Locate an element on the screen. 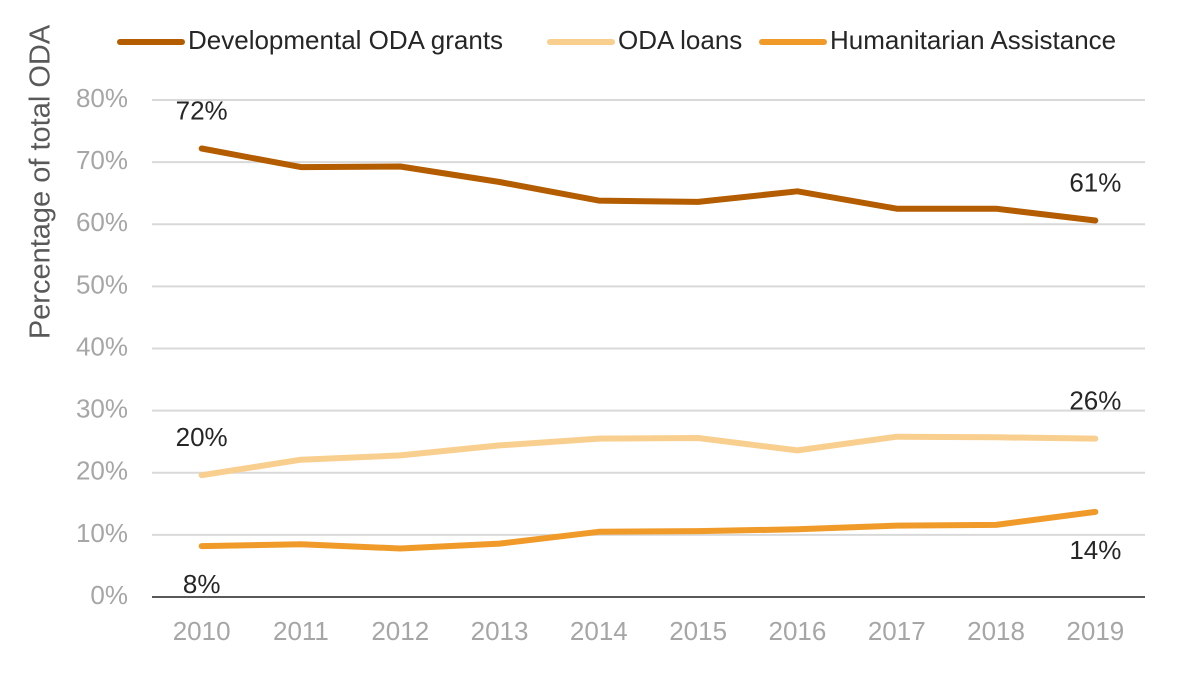 This screenshot has width=1200, height=681. y-tick-label: 60% is located at coordinates (102, 222).